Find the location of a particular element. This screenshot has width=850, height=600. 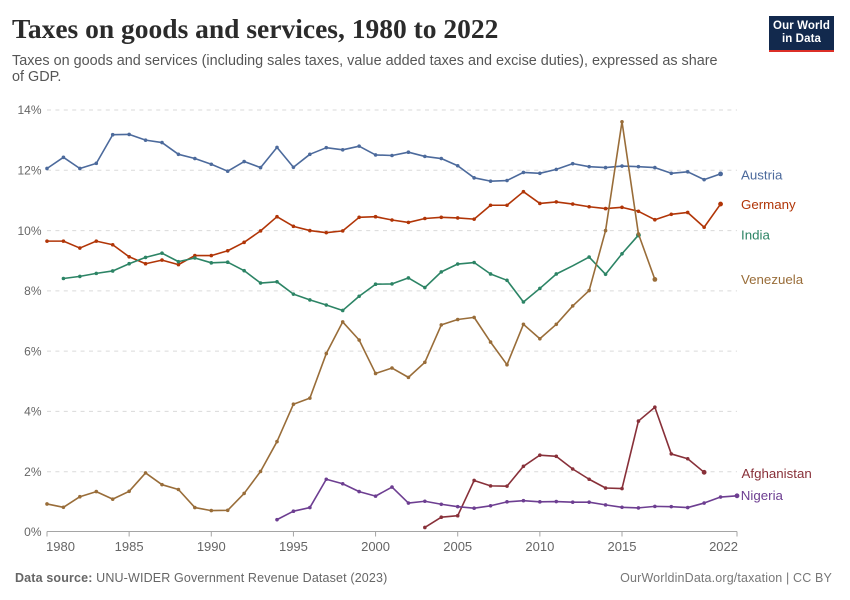

svg-text: 2022 is located at coordinates (723, 546).